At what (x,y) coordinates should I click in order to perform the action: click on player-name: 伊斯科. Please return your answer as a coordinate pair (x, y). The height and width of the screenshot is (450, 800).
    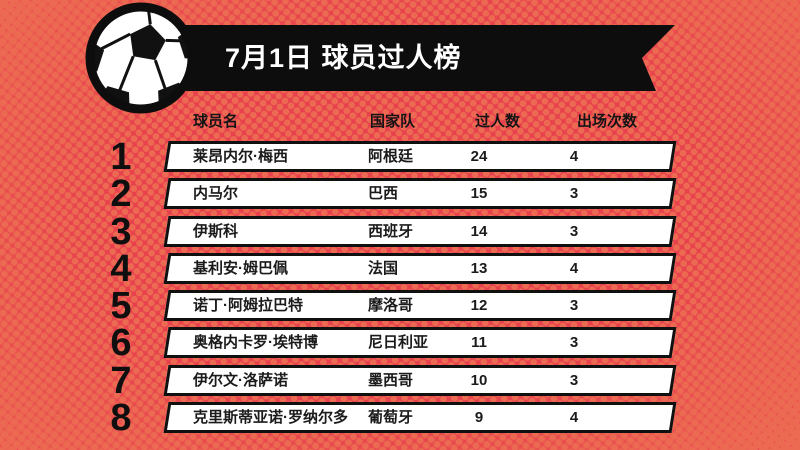
    Looking at the image, I should click on (216, 231).